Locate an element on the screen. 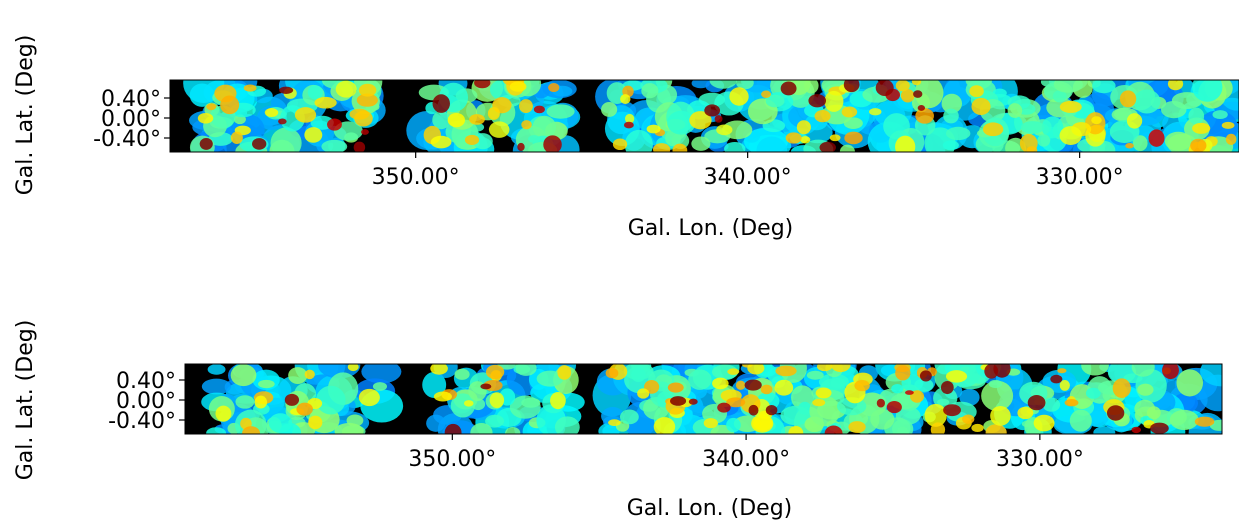 The height and width of the screenshot is (529, 1239). y-tick-label: -0.40° is located at coordinates (127, 139).